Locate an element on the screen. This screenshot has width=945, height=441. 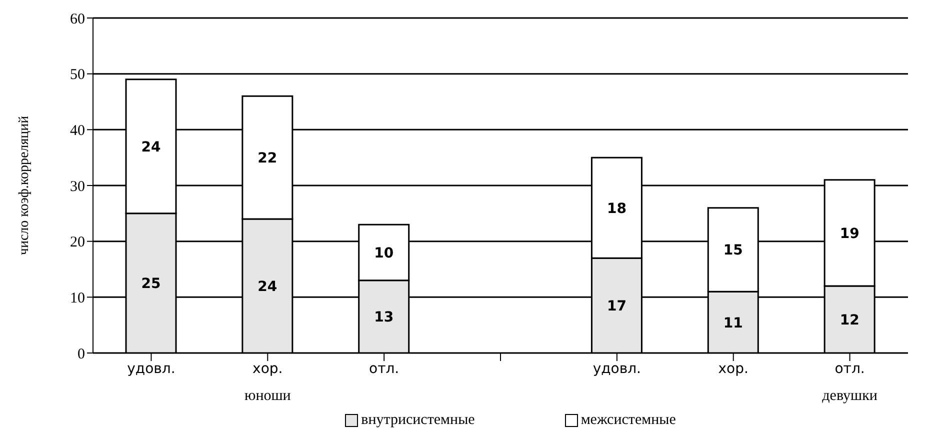
data-label: 25 is located at coordinates (151, 284).